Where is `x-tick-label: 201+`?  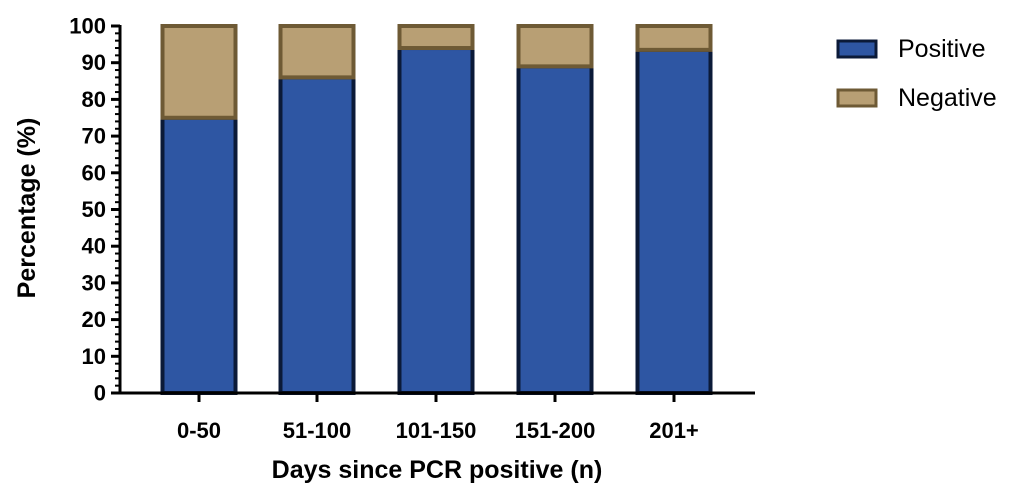 x-tick-label: 201+ is located at coordinates (674, 430).